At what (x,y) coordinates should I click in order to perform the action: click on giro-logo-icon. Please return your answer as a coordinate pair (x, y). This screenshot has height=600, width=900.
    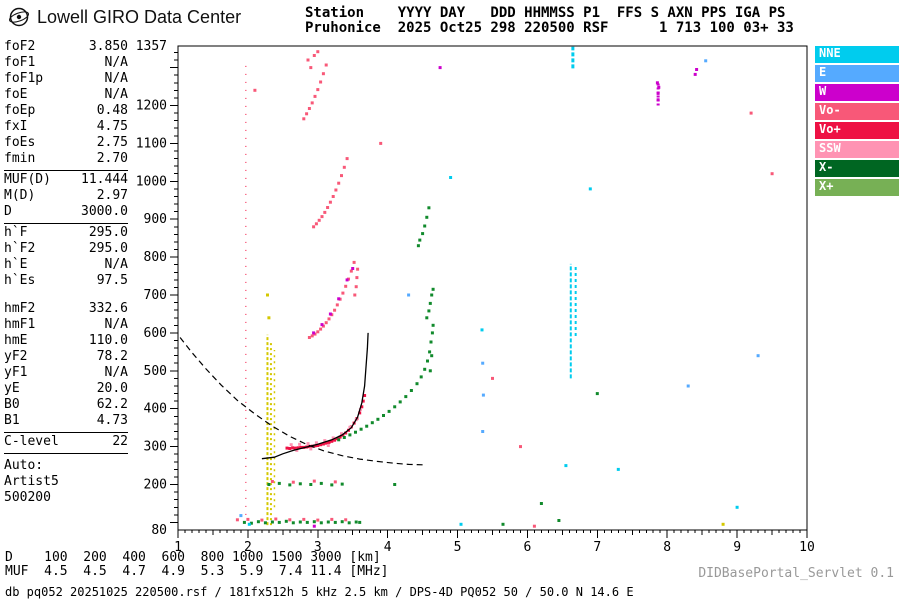
    Looking at the image, I should click on (19, 17).